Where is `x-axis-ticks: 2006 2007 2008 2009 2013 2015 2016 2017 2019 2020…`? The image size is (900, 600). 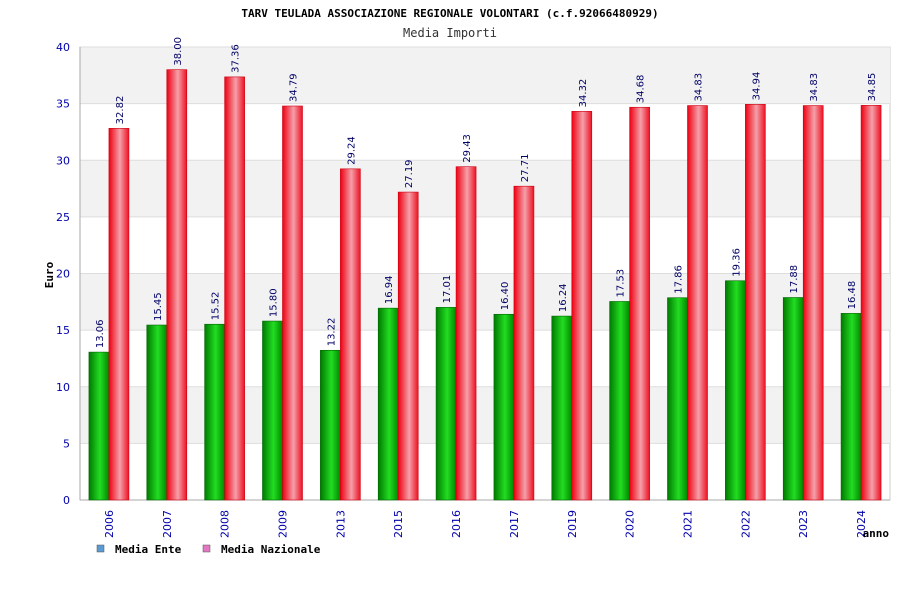
x-axis-ticks: 2006 2007 2008 2009 2013 2015 2016 2017 2019 2020… is located at coordinates (485, 524).